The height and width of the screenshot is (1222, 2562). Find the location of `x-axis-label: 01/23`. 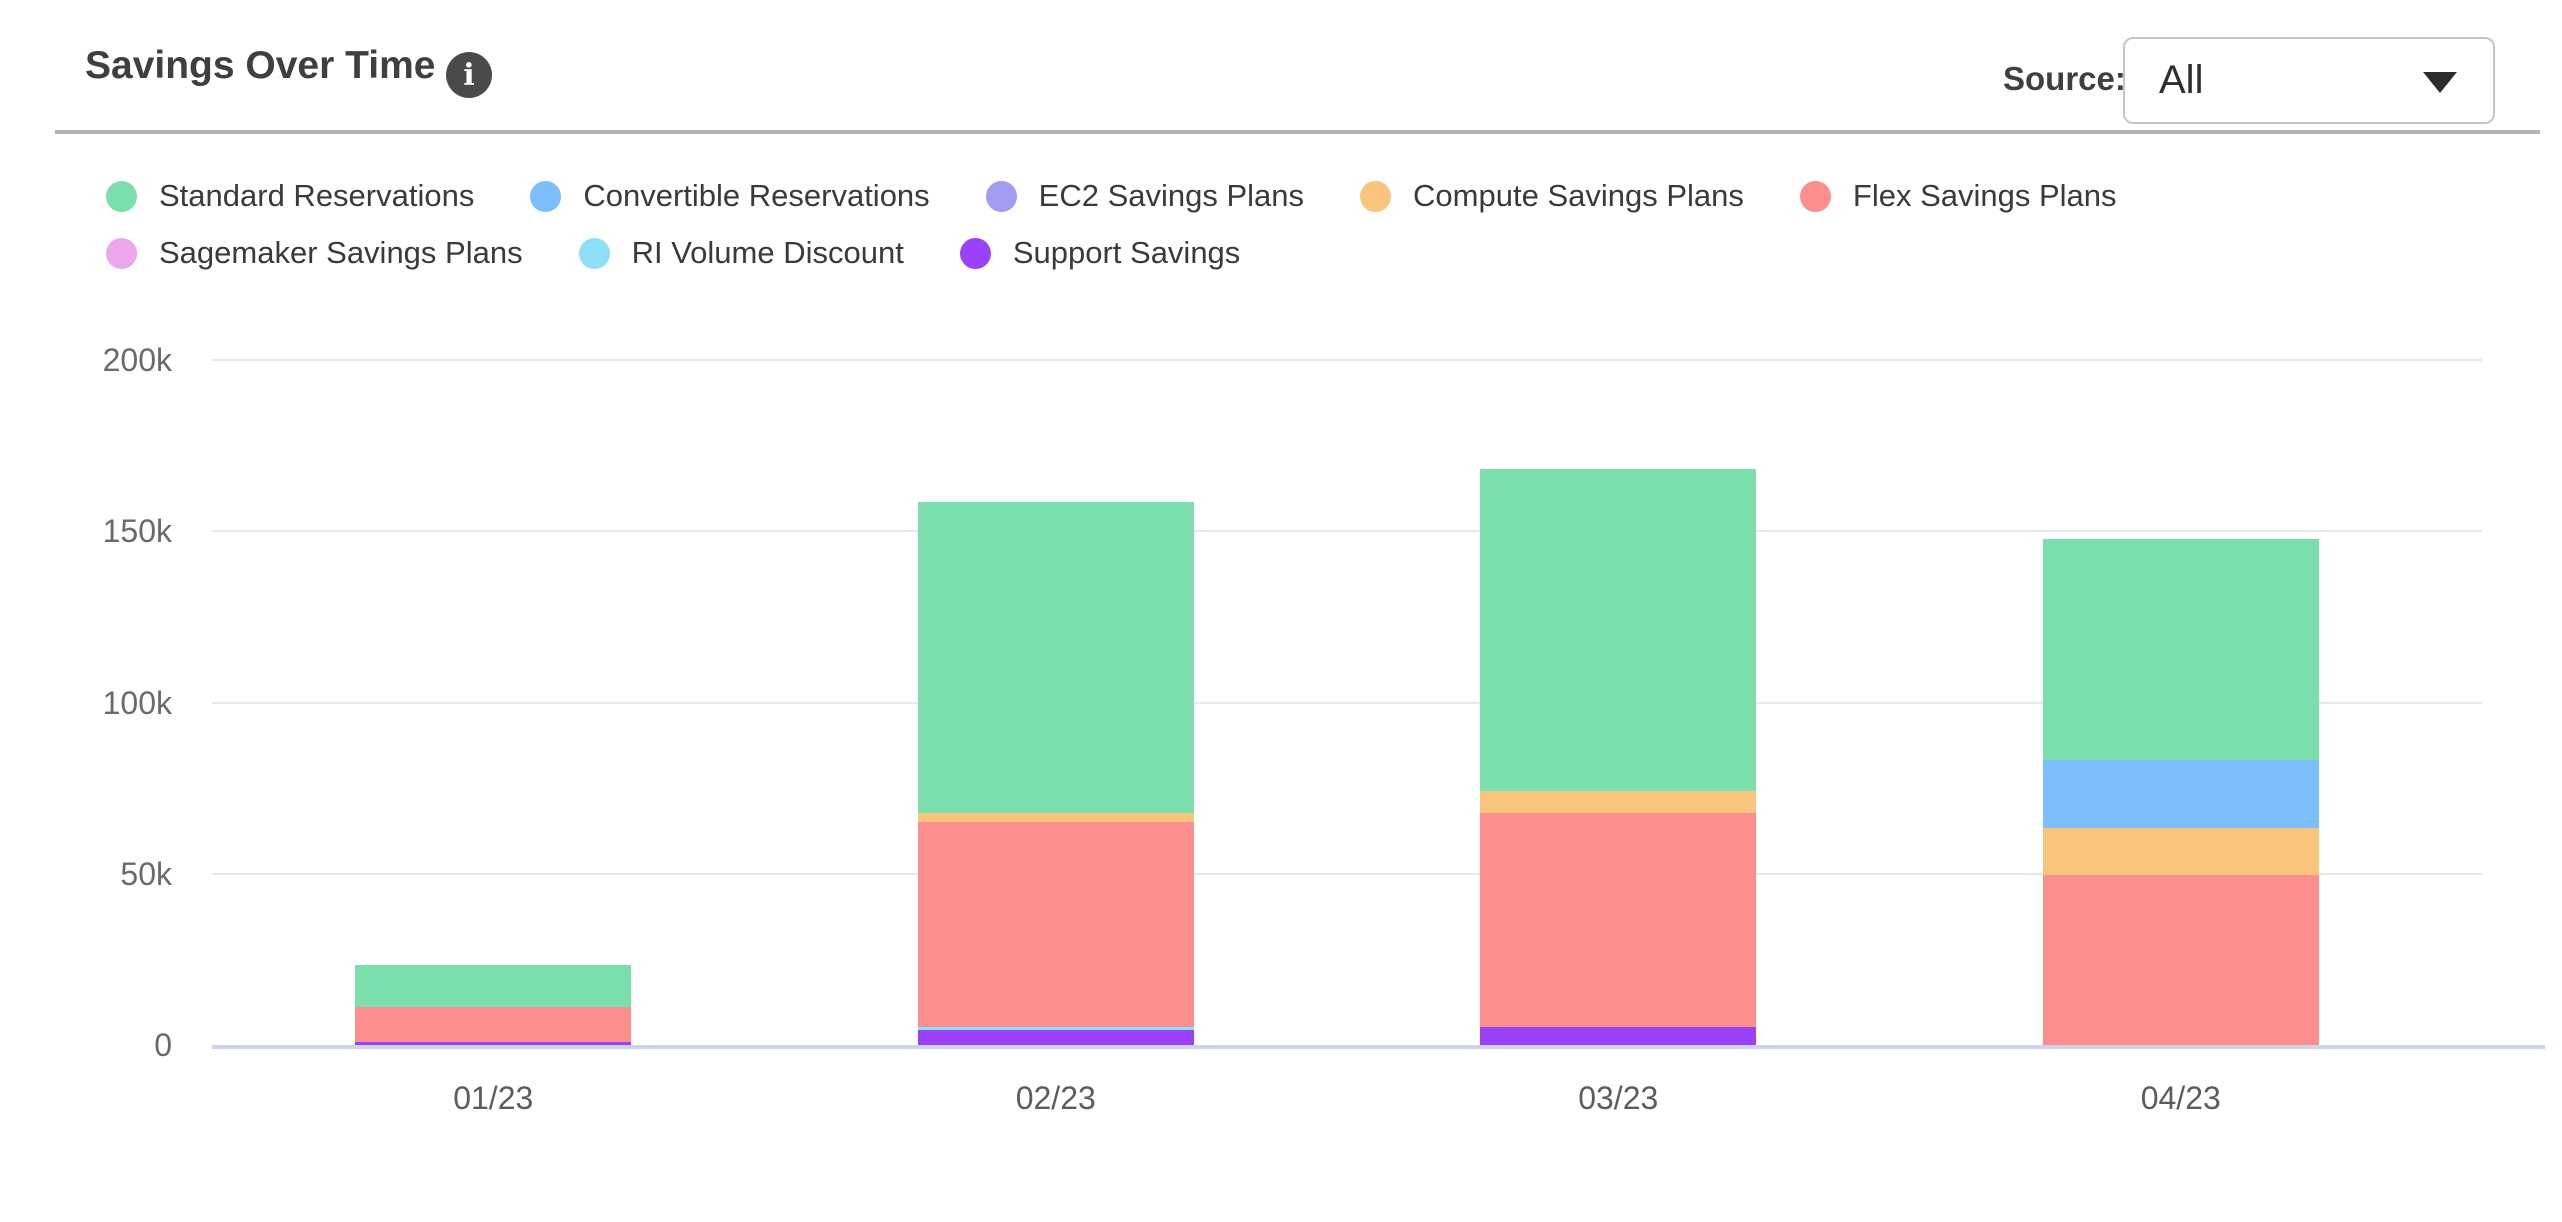

x-axis-label: 01/23 is located at coordinates (493, 1098).